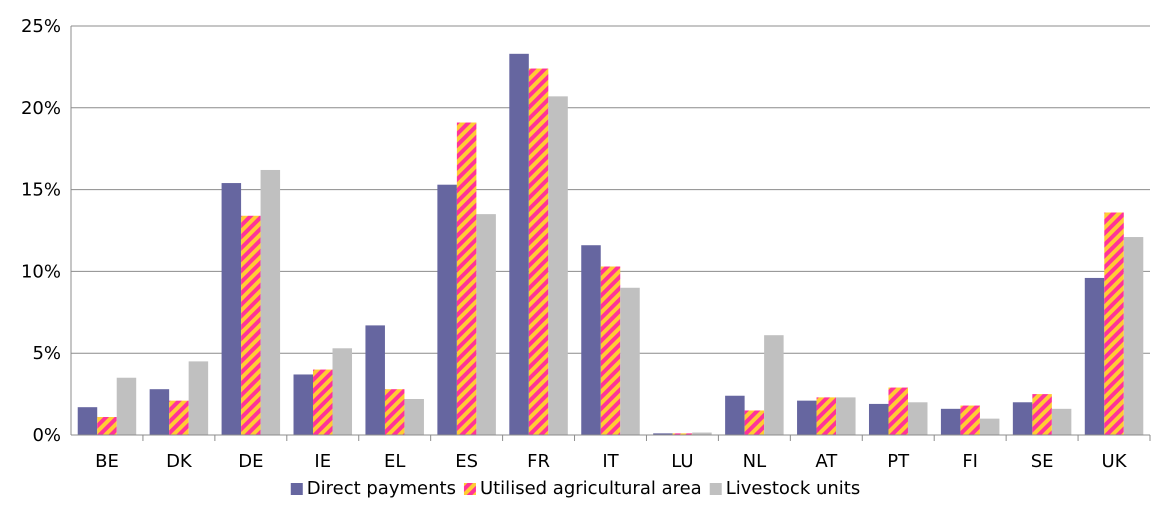 The image size is (1151, 506). What do you see at coordinates (41, 271) in the screenshot?
I see `y-tick-label: 10%` at bounding box center [41, 271].